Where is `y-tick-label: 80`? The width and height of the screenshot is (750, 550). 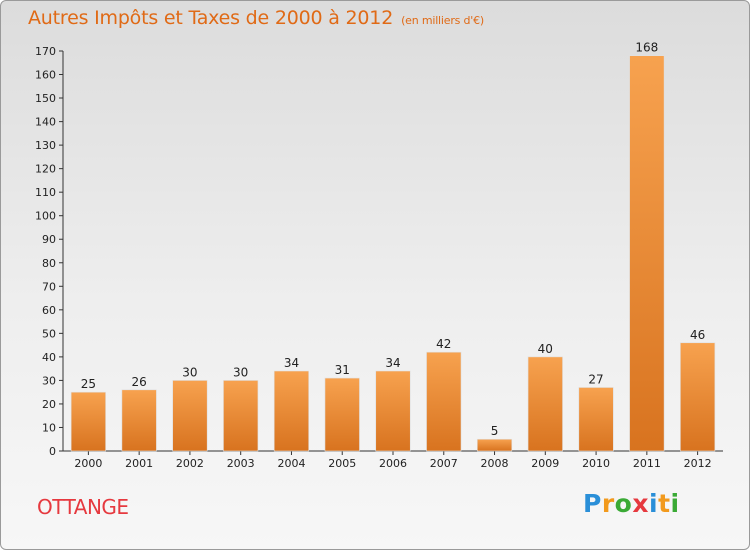 y-tick-label: 80 is located at coordinates (49, 263).